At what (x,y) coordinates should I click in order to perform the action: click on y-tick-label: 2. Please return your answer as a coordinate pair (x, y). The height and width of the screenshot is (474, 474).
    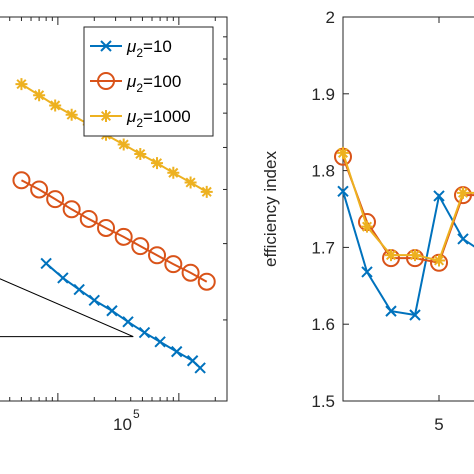
    Looking at the image, I should click on (330, 17).